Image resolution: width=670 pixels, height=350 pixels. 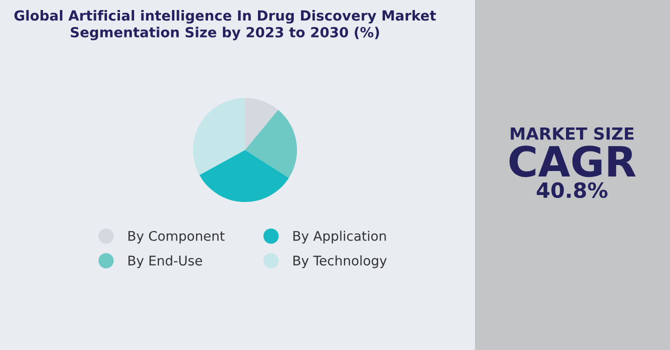 I want to click on text: 40.8%, so click(x=572, y=190).